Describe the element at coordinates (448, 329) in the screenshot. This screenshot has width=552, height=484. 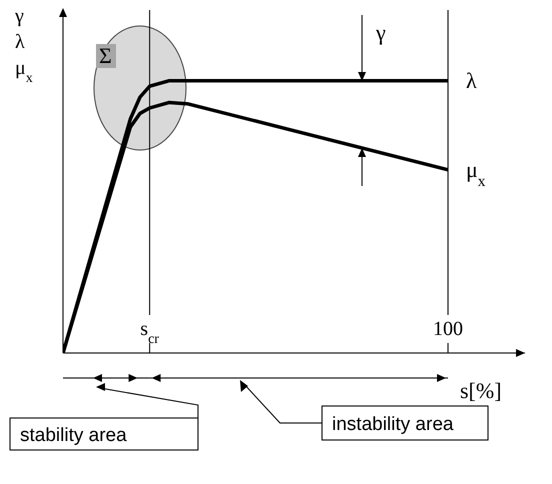
I see `x-tick-label: 100` at that location.